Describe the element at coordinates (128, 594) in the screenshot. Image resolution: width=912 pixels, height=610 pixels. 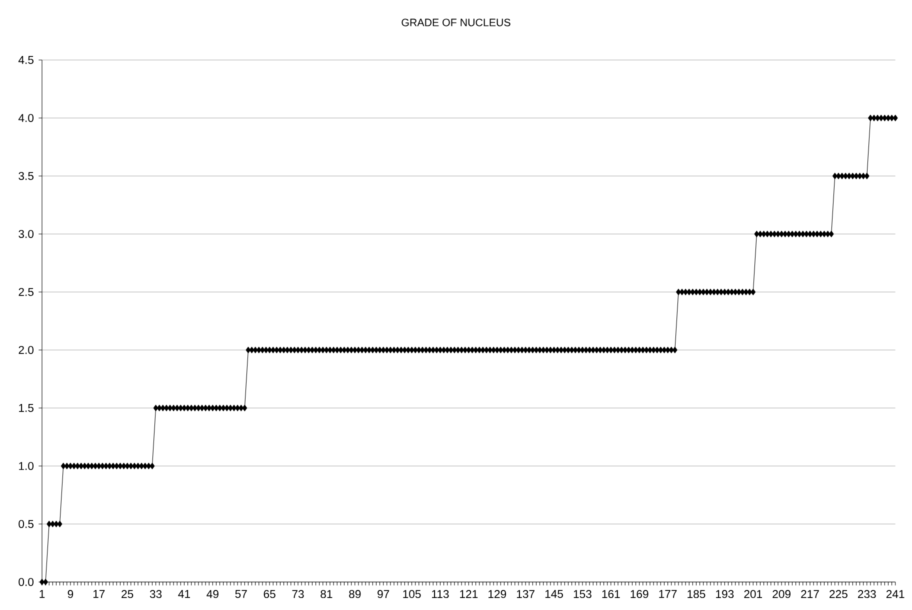
I see `x-tick-label: 25` at that location.